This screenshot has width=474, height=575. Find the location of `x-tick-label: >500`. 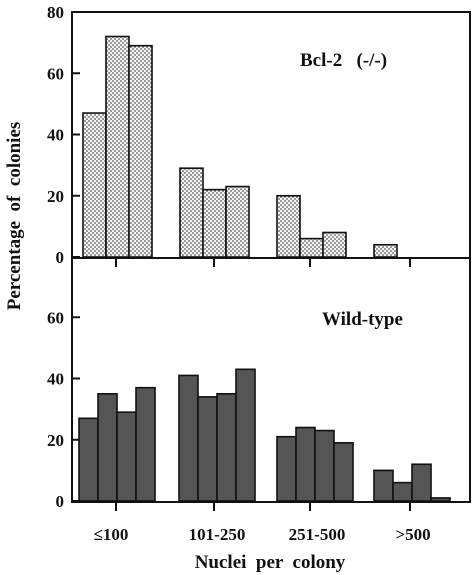

x-tick-label: >500 is located at coordinates (412, 534).